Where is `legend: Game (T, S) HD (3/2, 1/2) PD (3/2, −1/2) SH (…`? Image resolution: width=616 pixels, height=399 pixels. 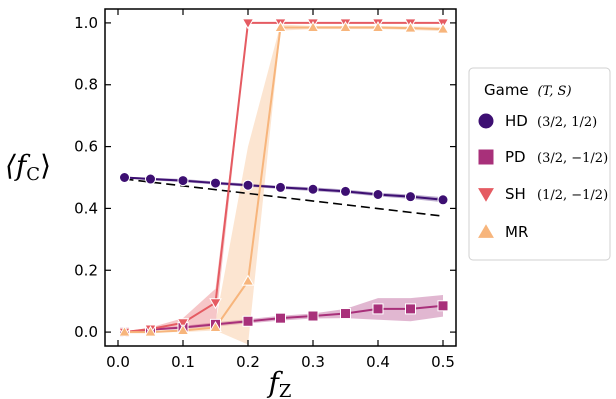 legend: Game (T, S) HD (3/2, 1/2) PD (3/2, −1/2) SH (… is located at coordinates (539, 164).